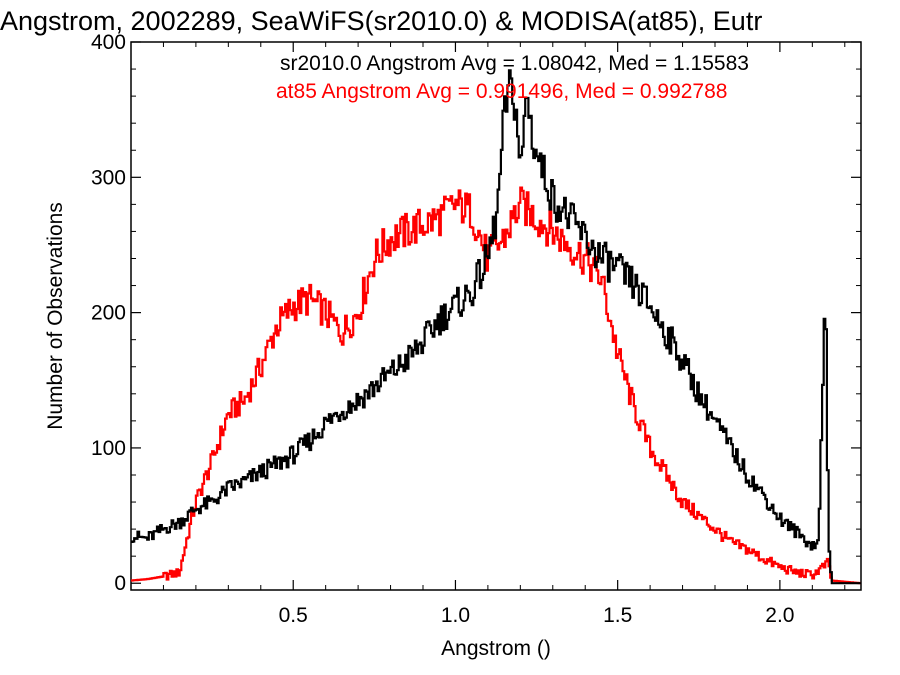  Describe the element at coordinates (293, 615) in the screenshot. I see `x-tick-label: 0.5` at that location.